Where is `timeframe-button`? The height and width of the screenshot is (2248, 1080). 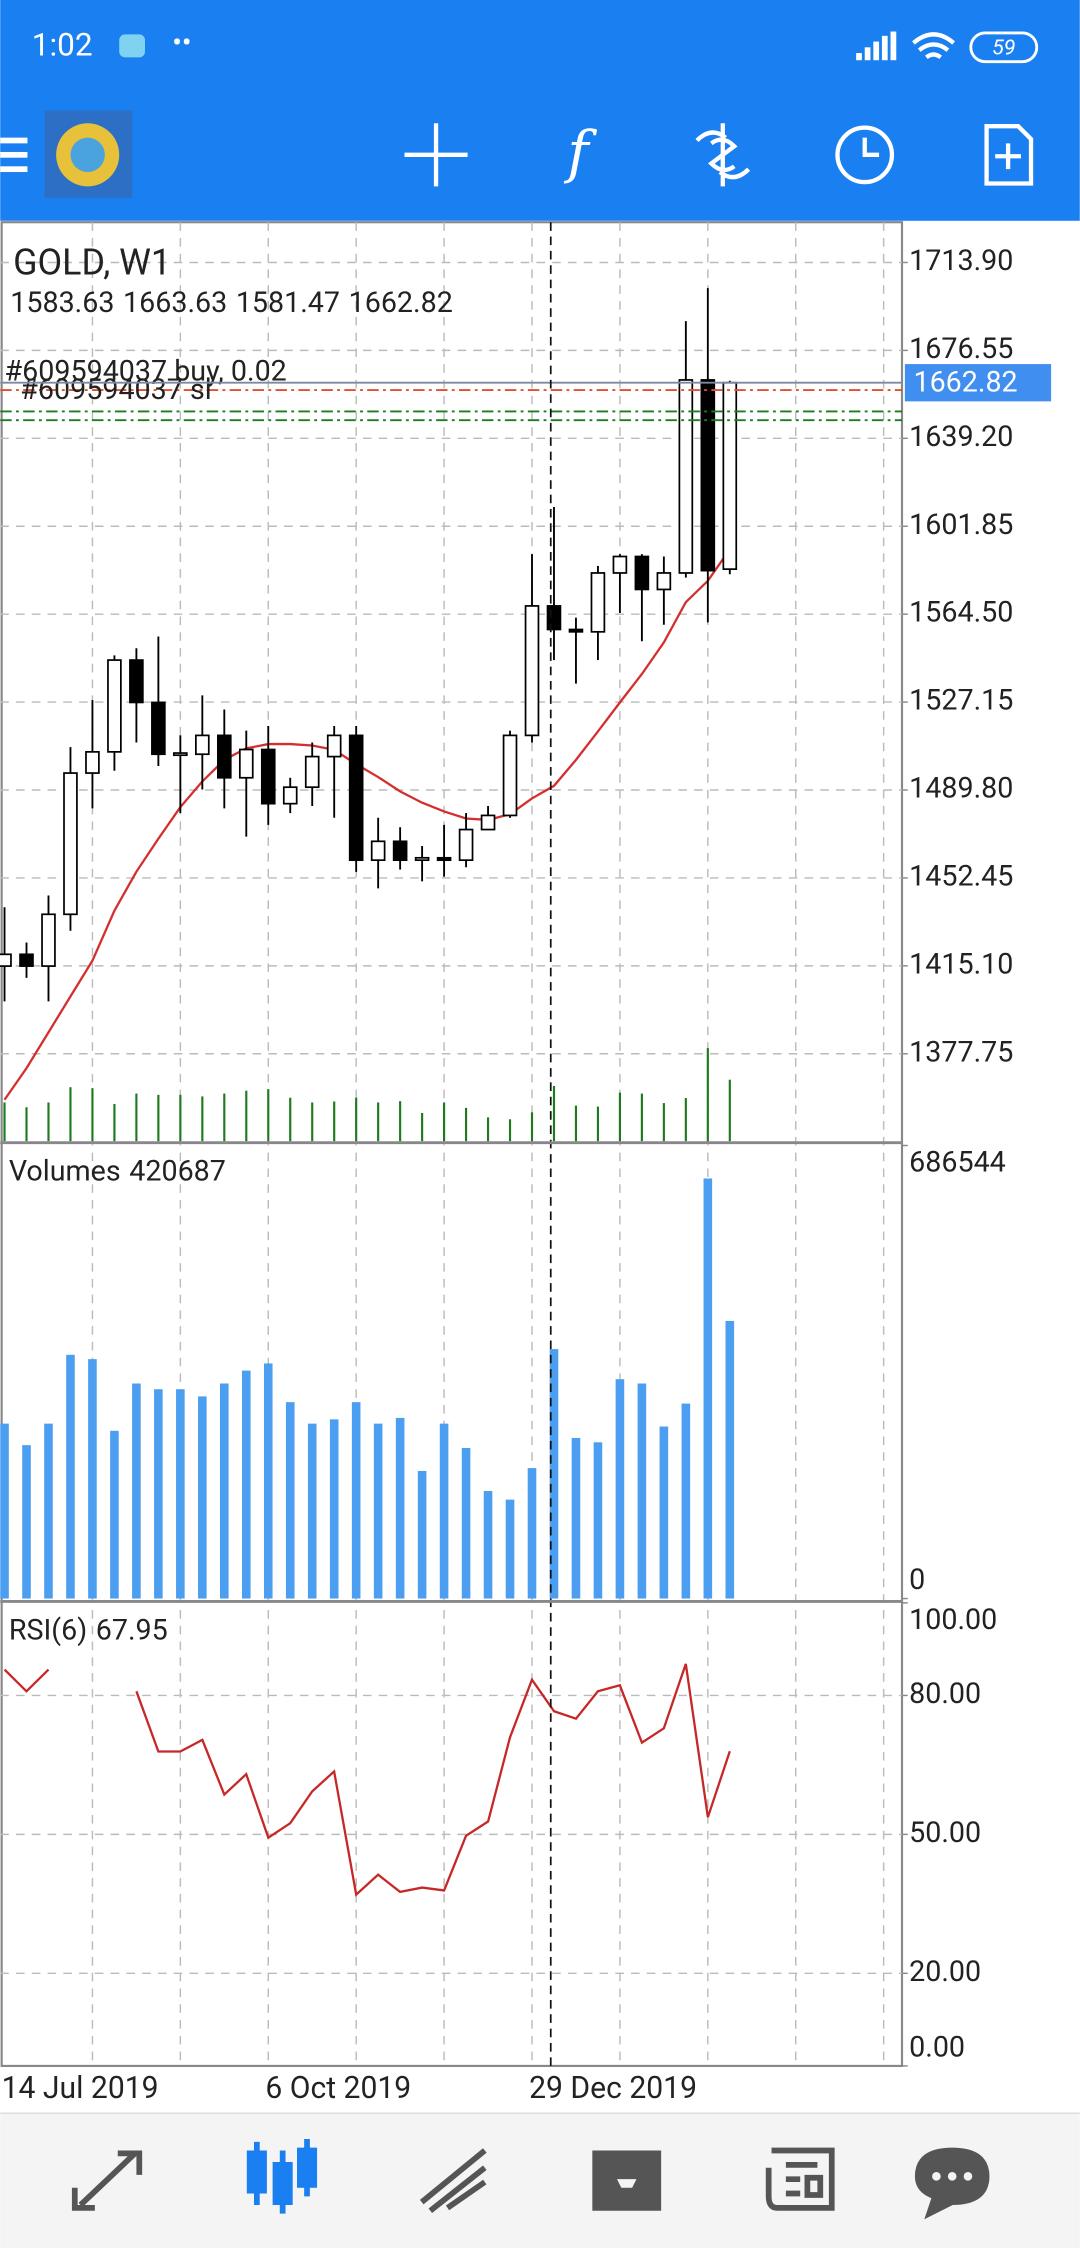
timeframe-button is located at coordinates (865, 155).